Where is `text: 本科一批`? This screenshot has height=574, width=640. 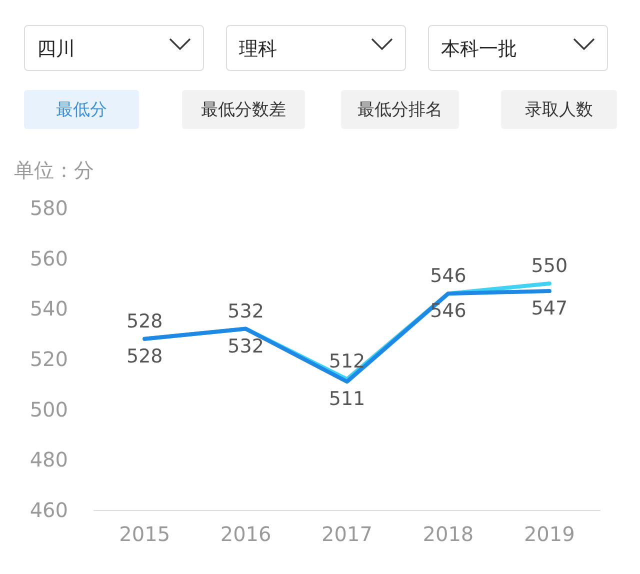 text: 本科一批 is located at coordinates (479, 49).